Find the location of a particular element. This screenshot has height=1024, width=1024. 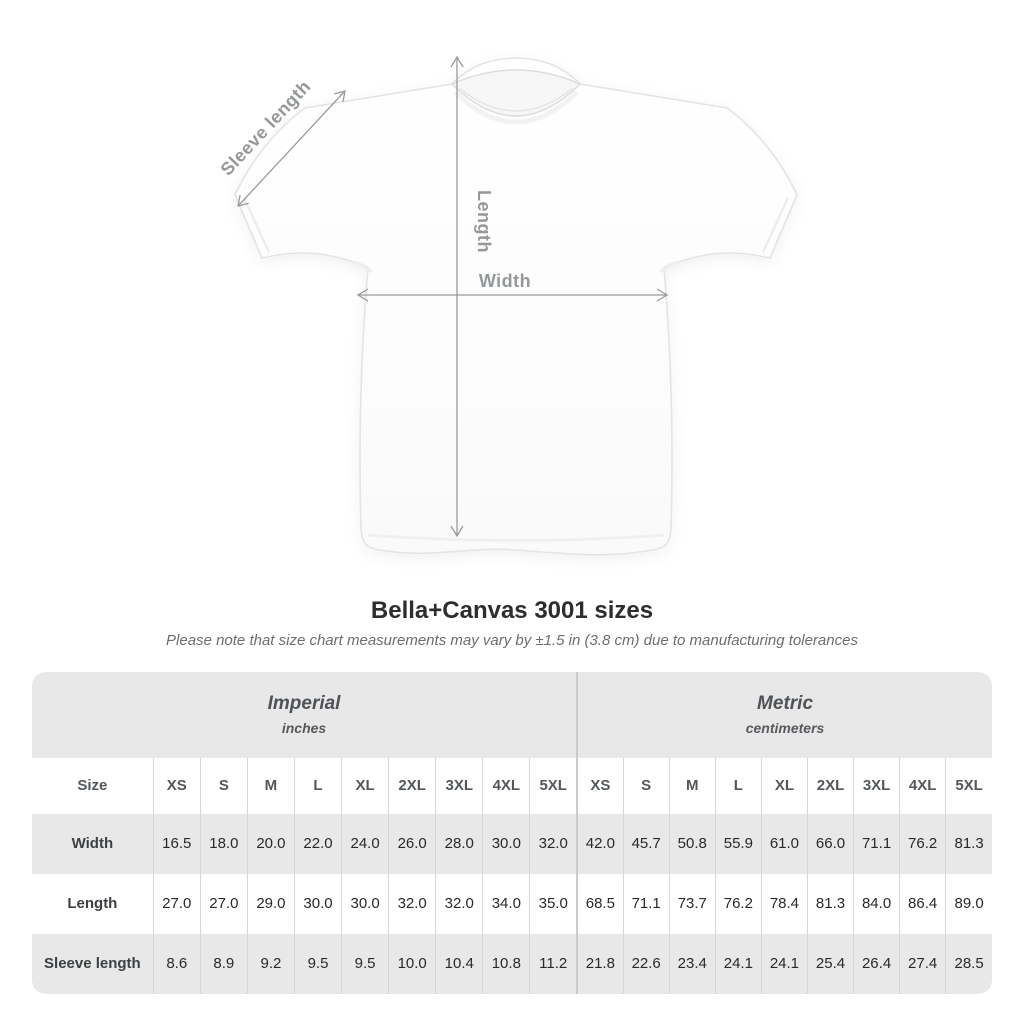

metric-label: Metric is located at coordinates (785, 703).